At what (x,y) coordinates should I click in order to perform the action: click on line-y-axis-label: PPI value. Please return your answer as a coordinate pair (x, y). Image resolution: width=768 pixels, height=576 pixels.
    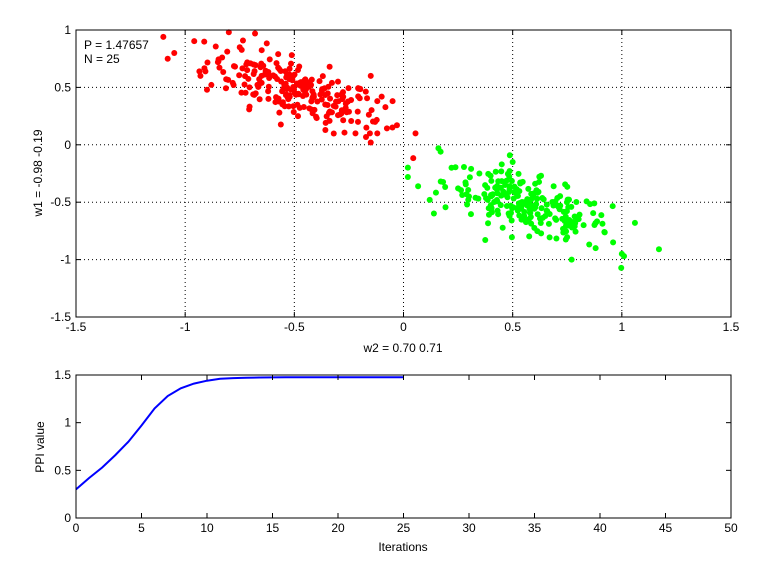
    Looking at the image, I should click on (40, 447).